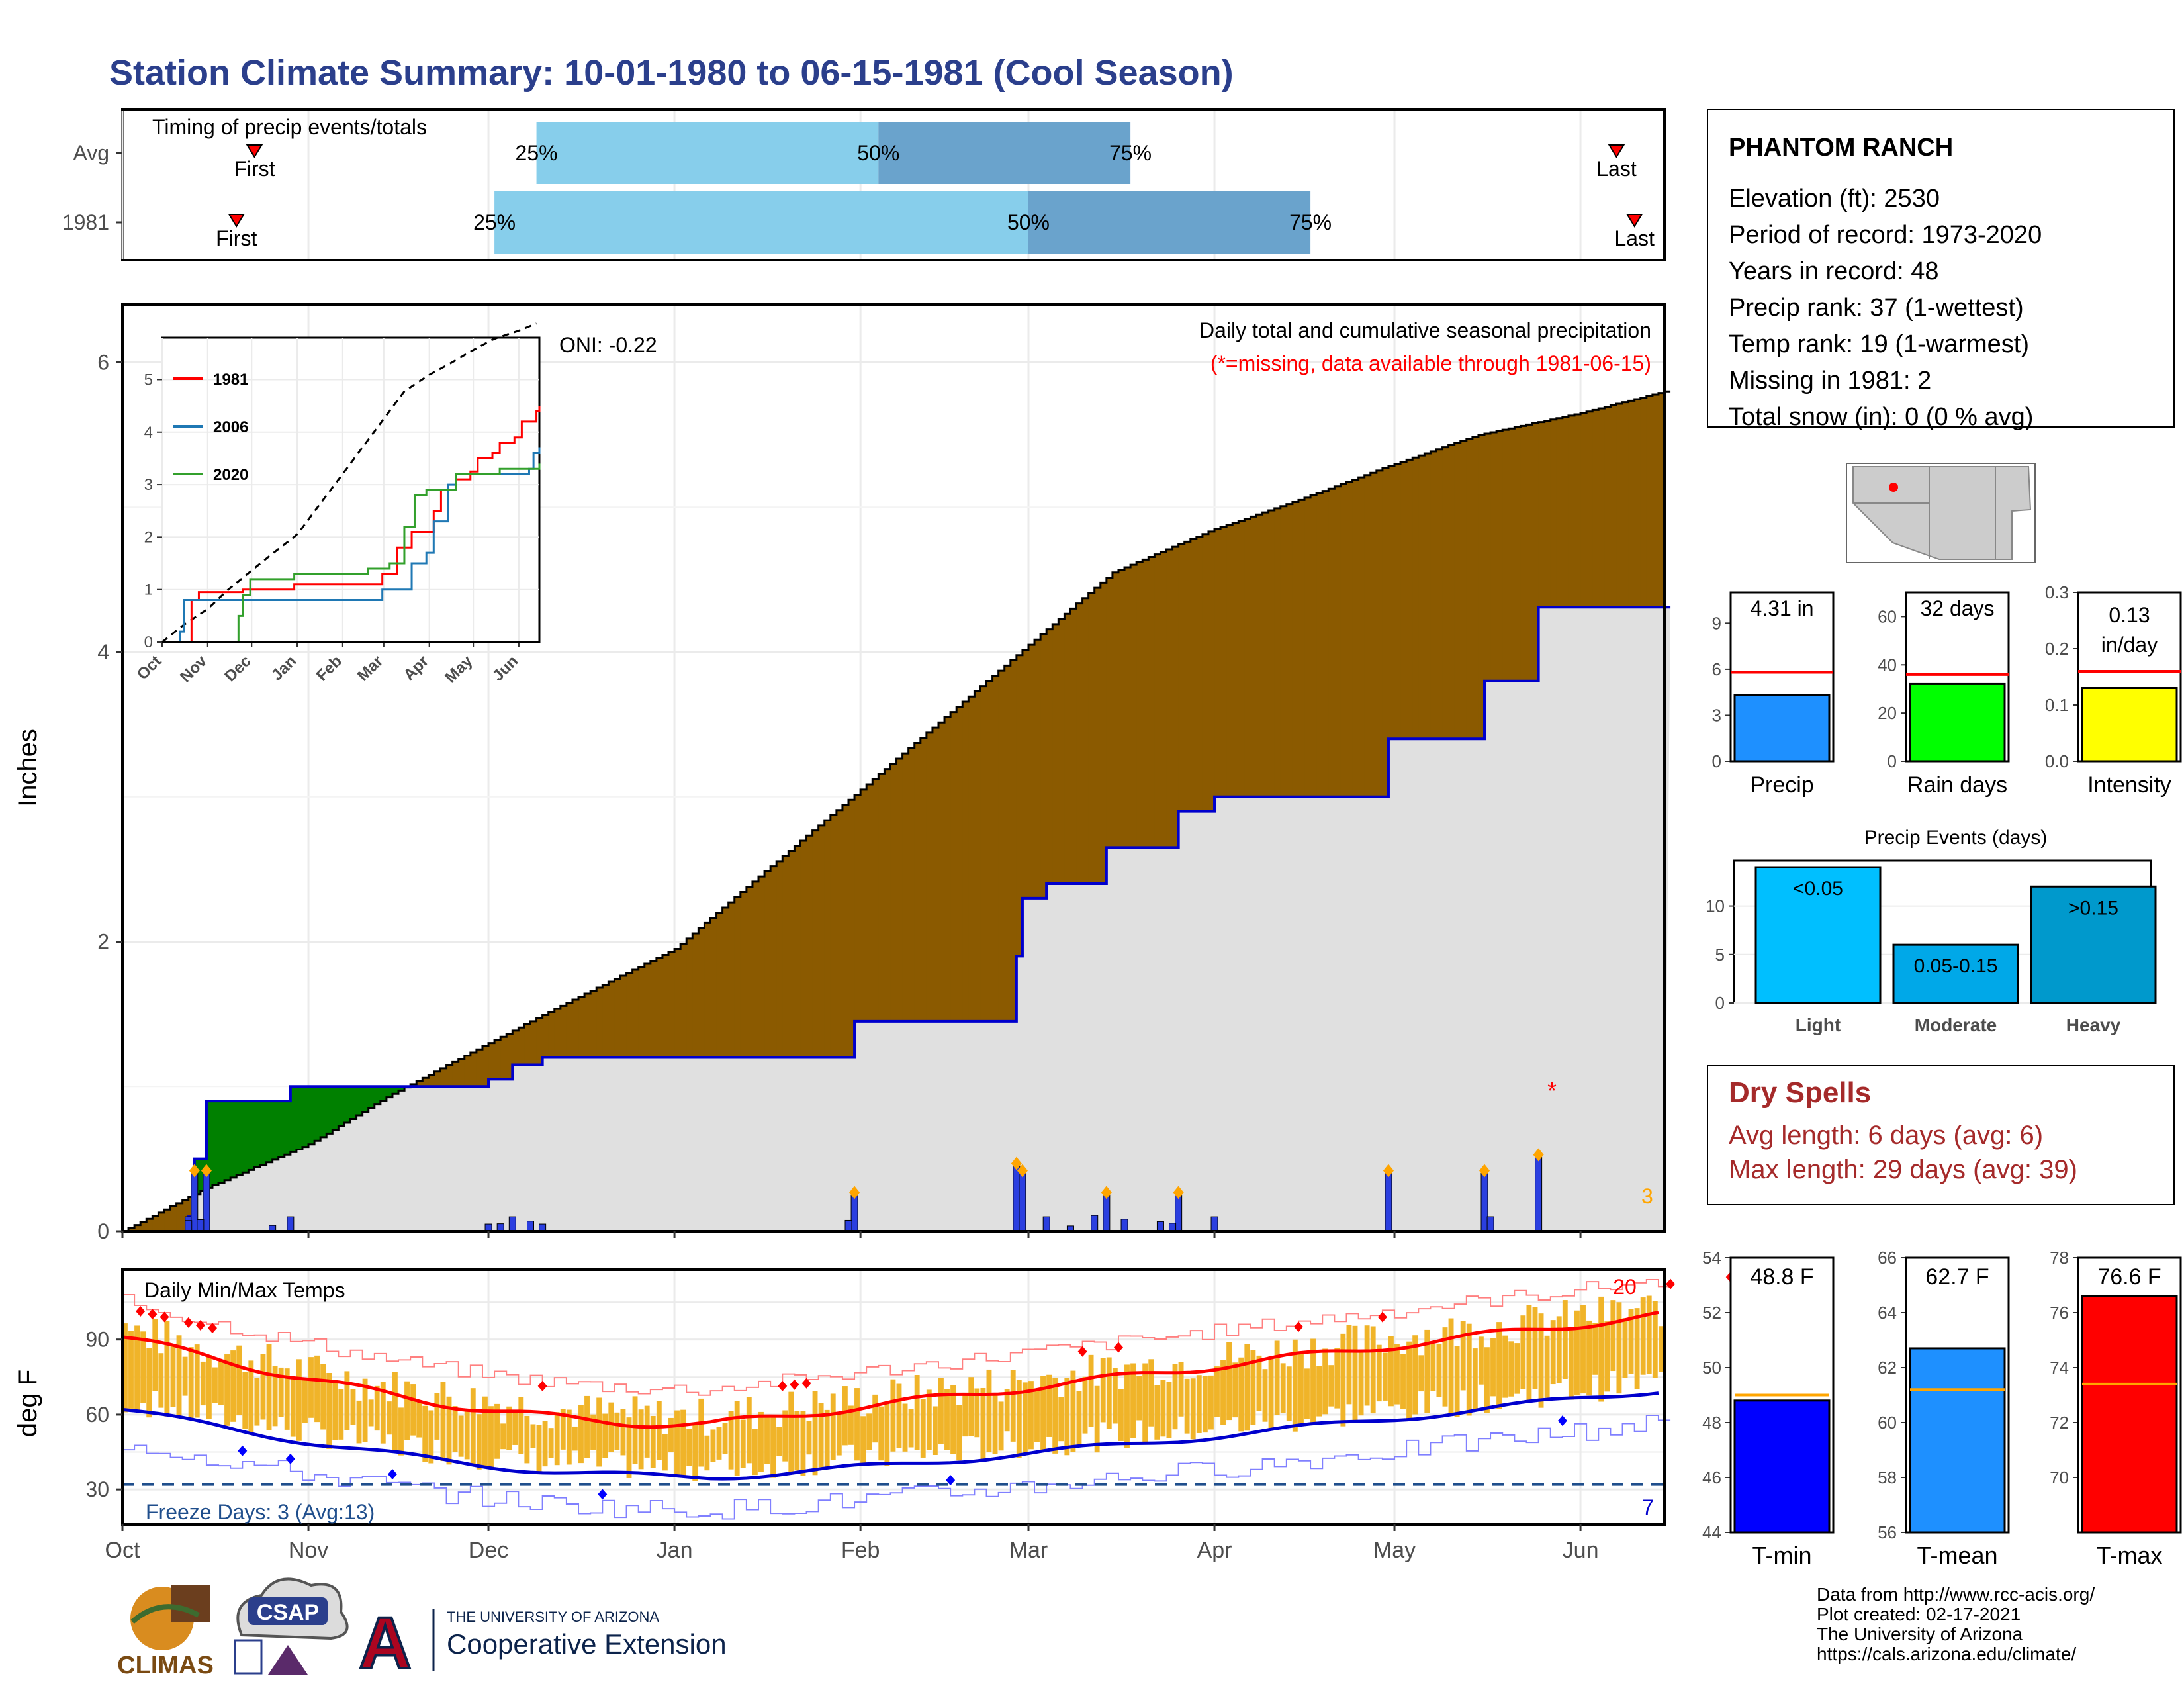  Describe the element at coordinates (122, 1550) in the screenshot. I see `month-tick-label: Oct` at that location.